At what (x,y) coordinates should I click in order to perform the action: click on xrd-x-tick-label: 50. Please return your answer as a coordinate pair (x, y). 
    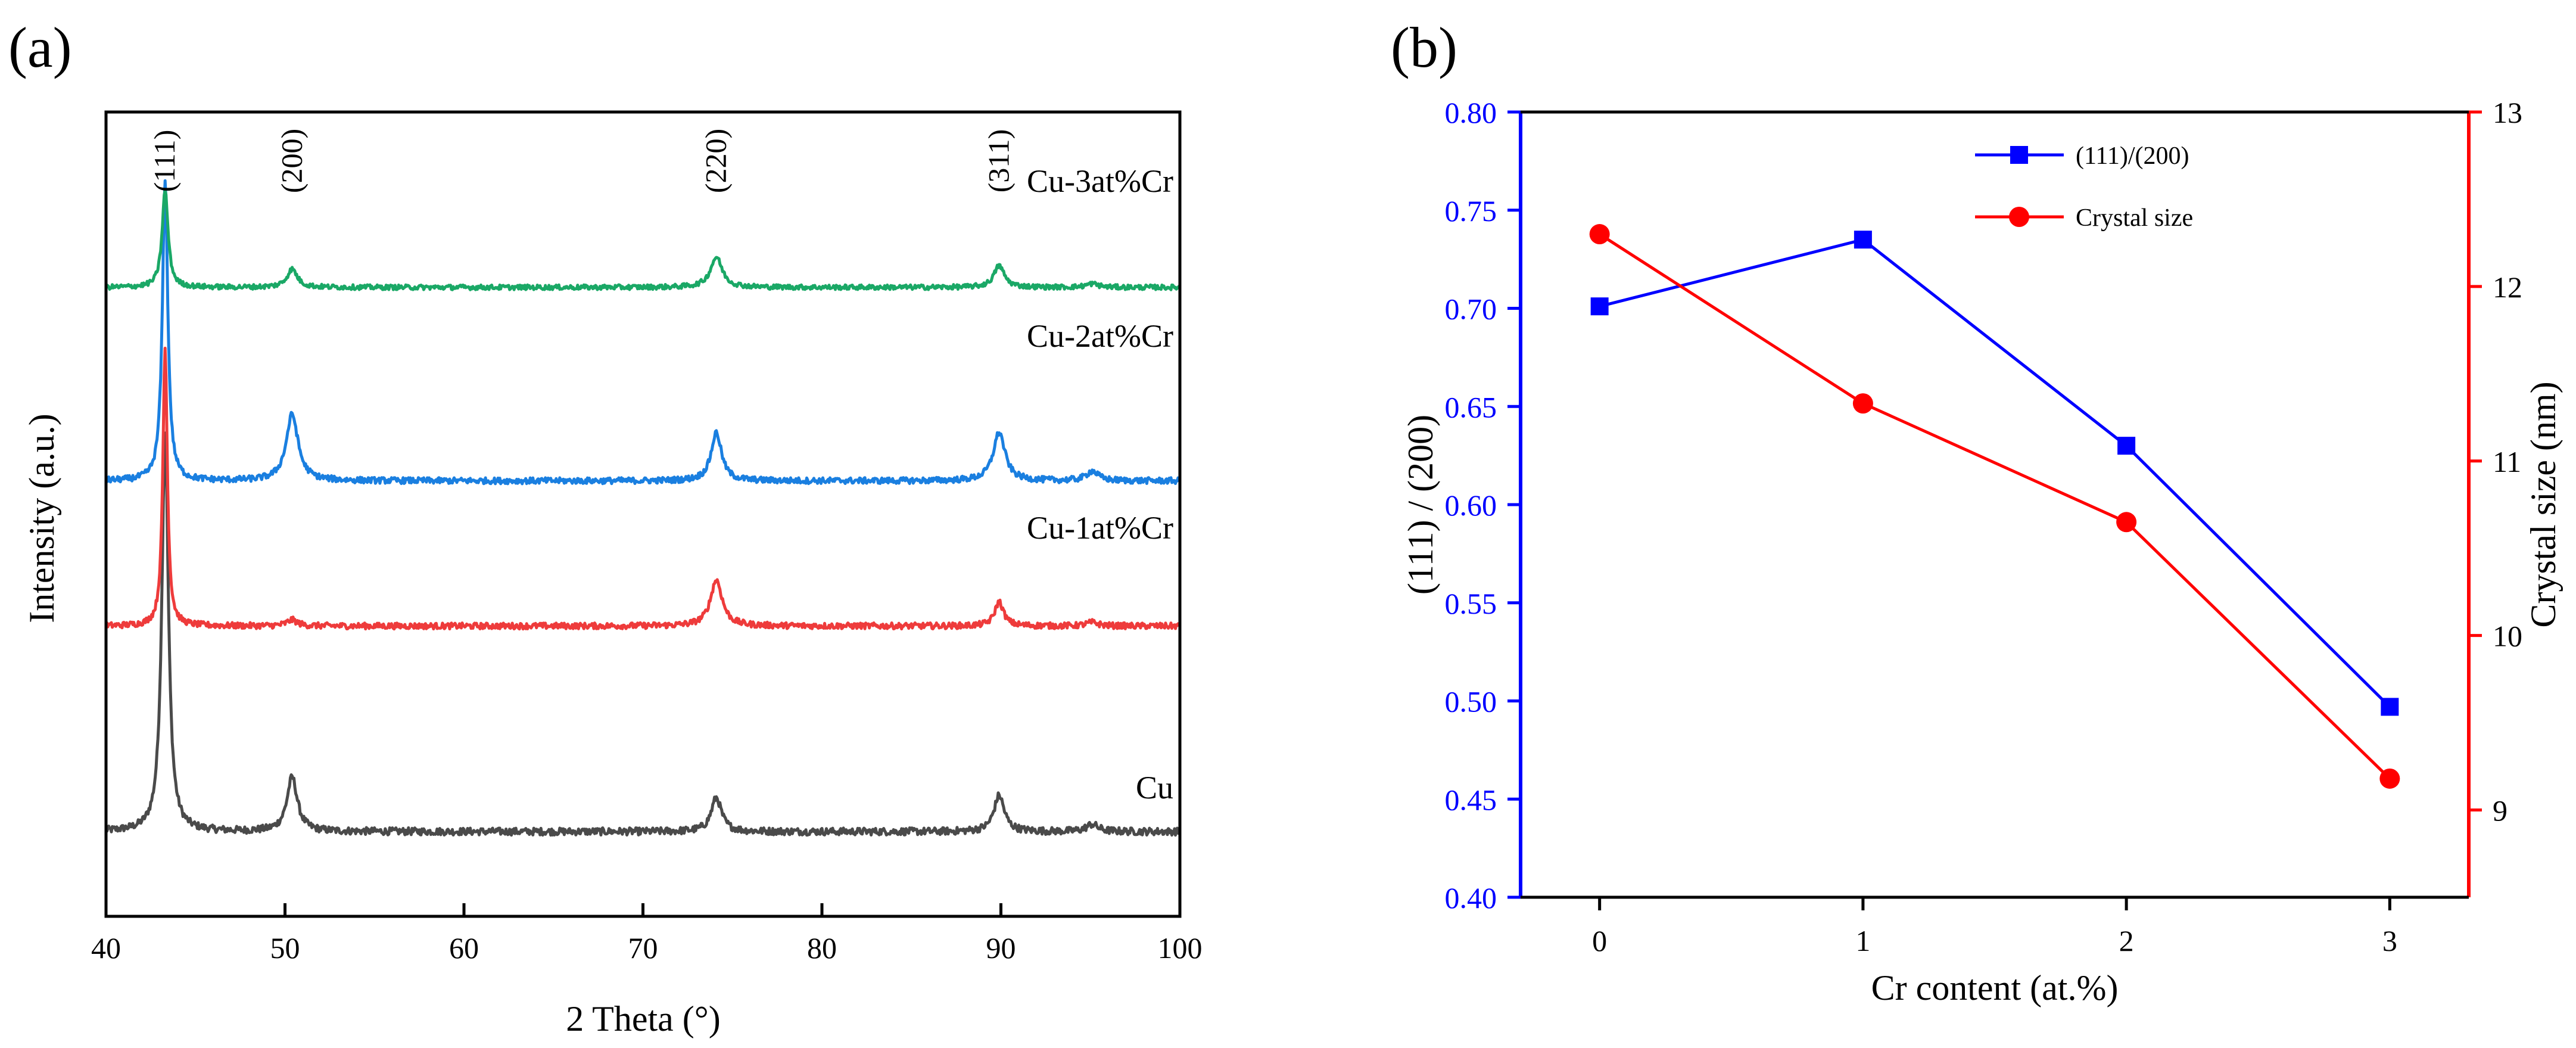
    Looking at the image, I should click on (285, 948).